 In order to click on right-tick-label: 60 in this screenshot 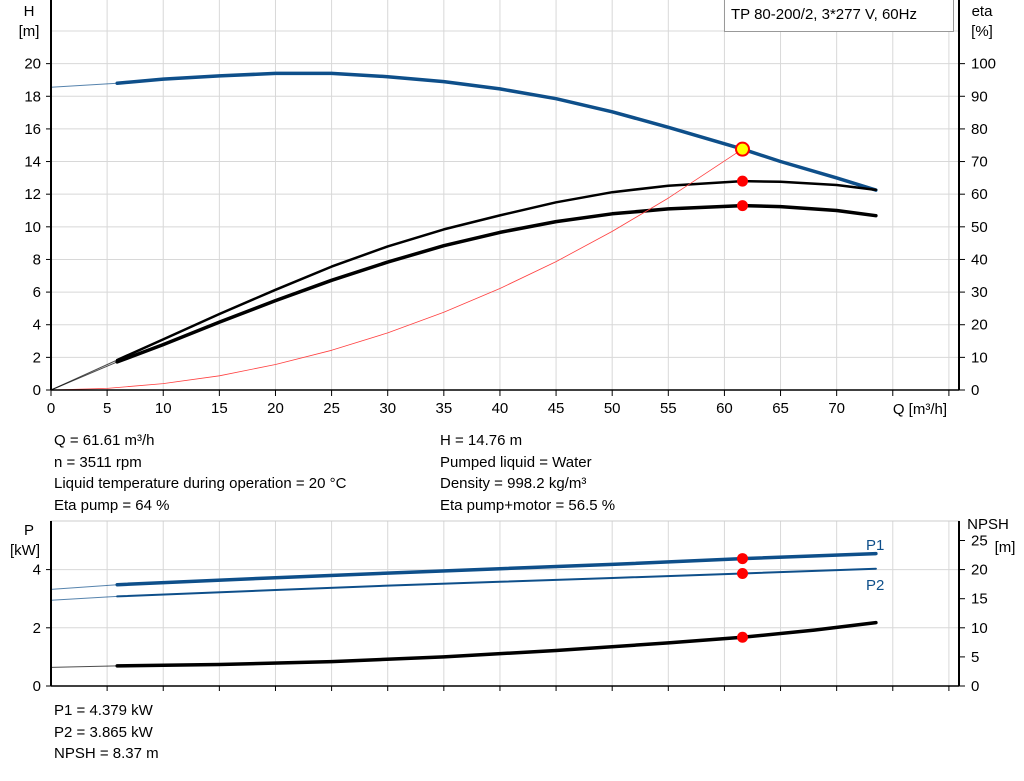, I will do `click(979, 194)`.